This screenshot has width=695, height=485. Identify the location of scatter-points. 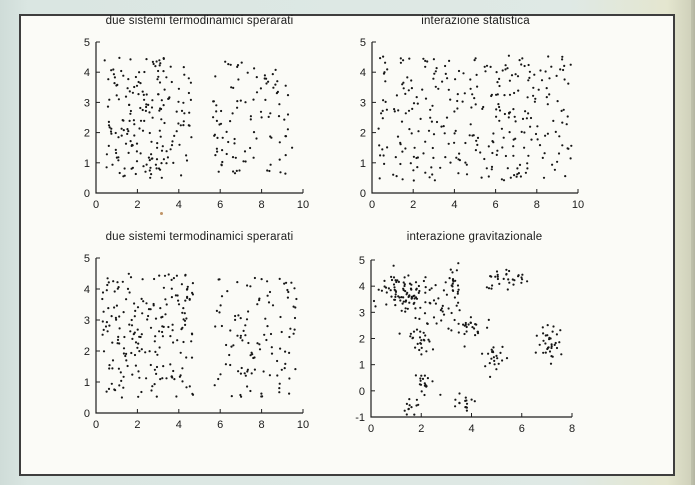
(198, 117).